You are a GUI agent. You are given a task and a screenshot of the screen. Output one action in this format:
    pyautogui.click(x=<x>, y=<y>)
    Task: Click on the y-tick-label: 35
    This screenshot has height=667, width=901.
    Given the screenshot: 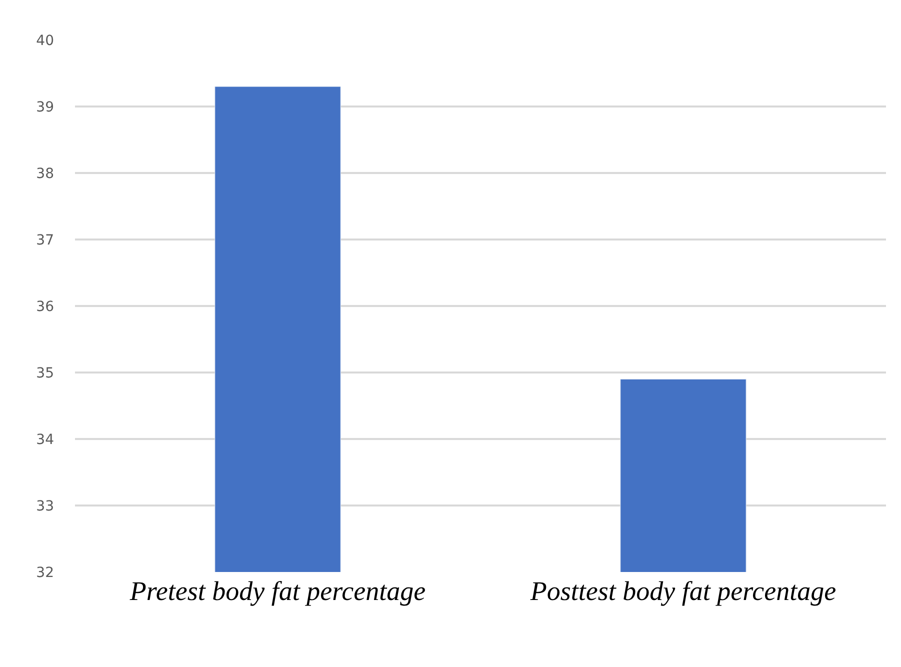 What is the action you would take?
    pyautogui.click(x=45, y=373)
    